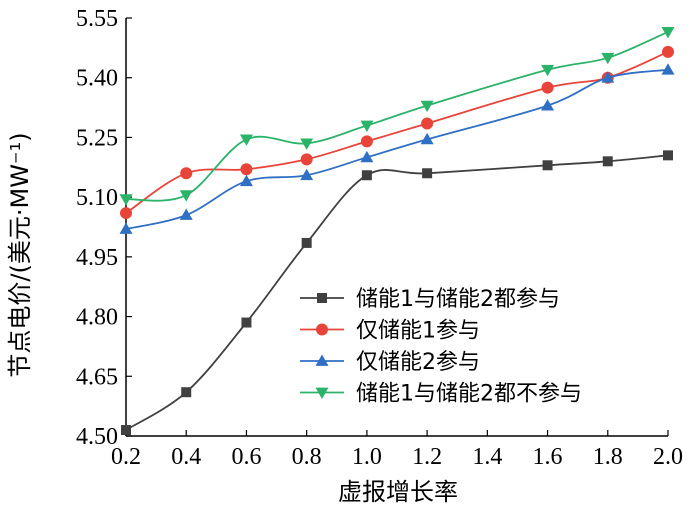  I want to click on x-tick-label: 0.6, so click(246, 457).